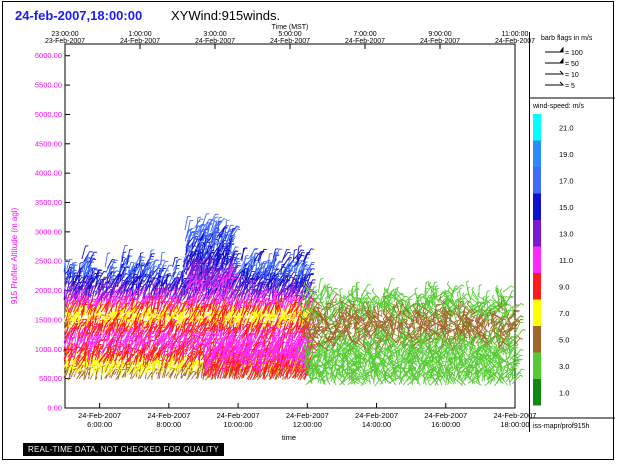  I want to click on x-axis-title: time, so click(289, 437).